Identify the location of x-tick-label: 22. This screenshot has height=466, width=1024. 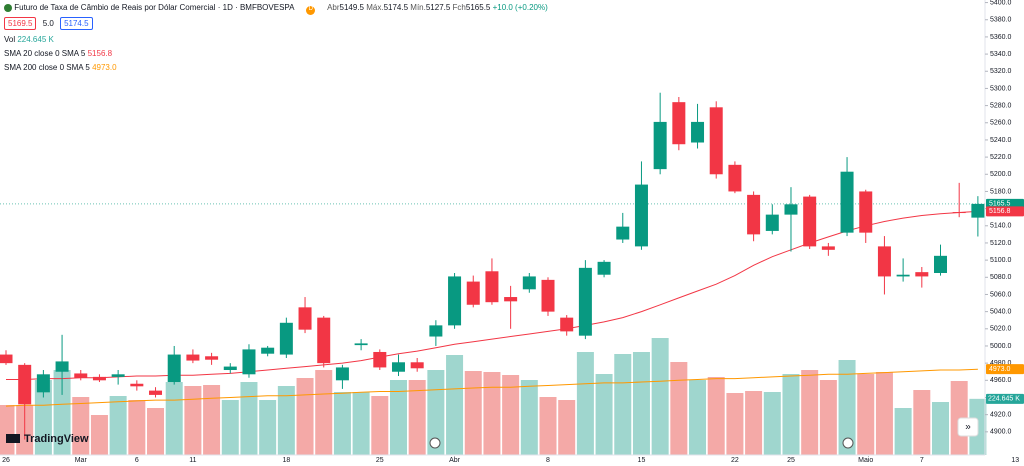
(735, 460).